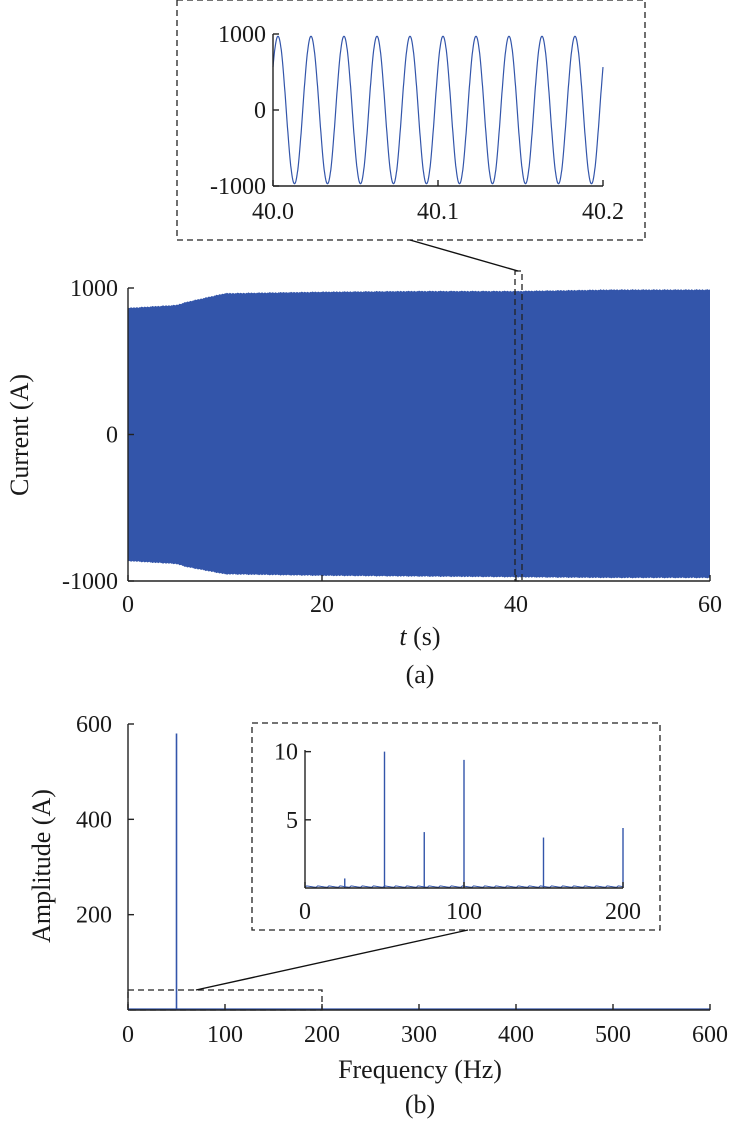  I want to click on x-tick-label: 100, so click(225, 1035).